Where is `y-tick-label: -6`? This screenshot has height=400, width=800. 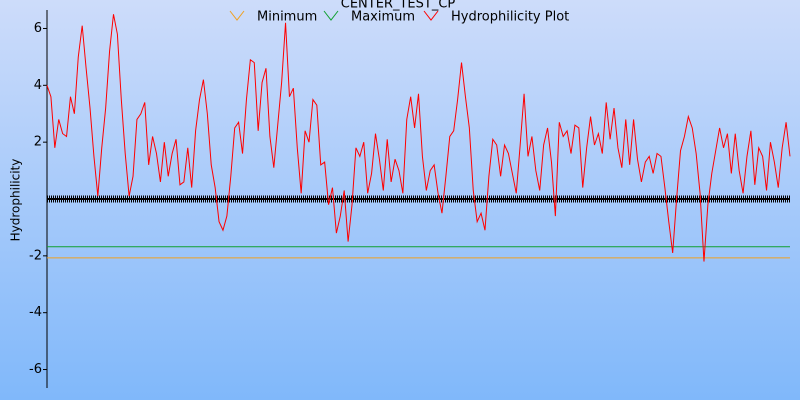
y-tick-label: -6 is located at coordinates (35, 369).